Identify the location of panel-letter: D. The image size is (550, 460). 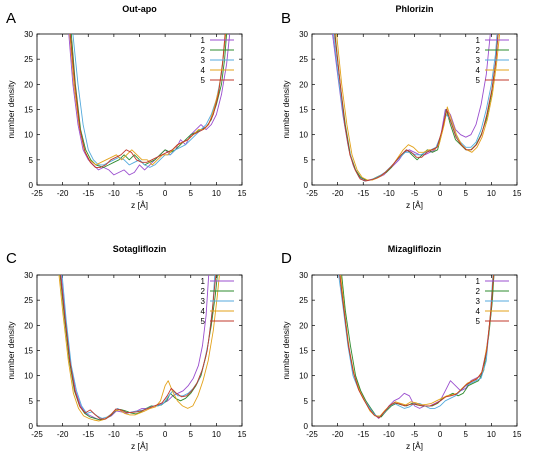
(286, 258).